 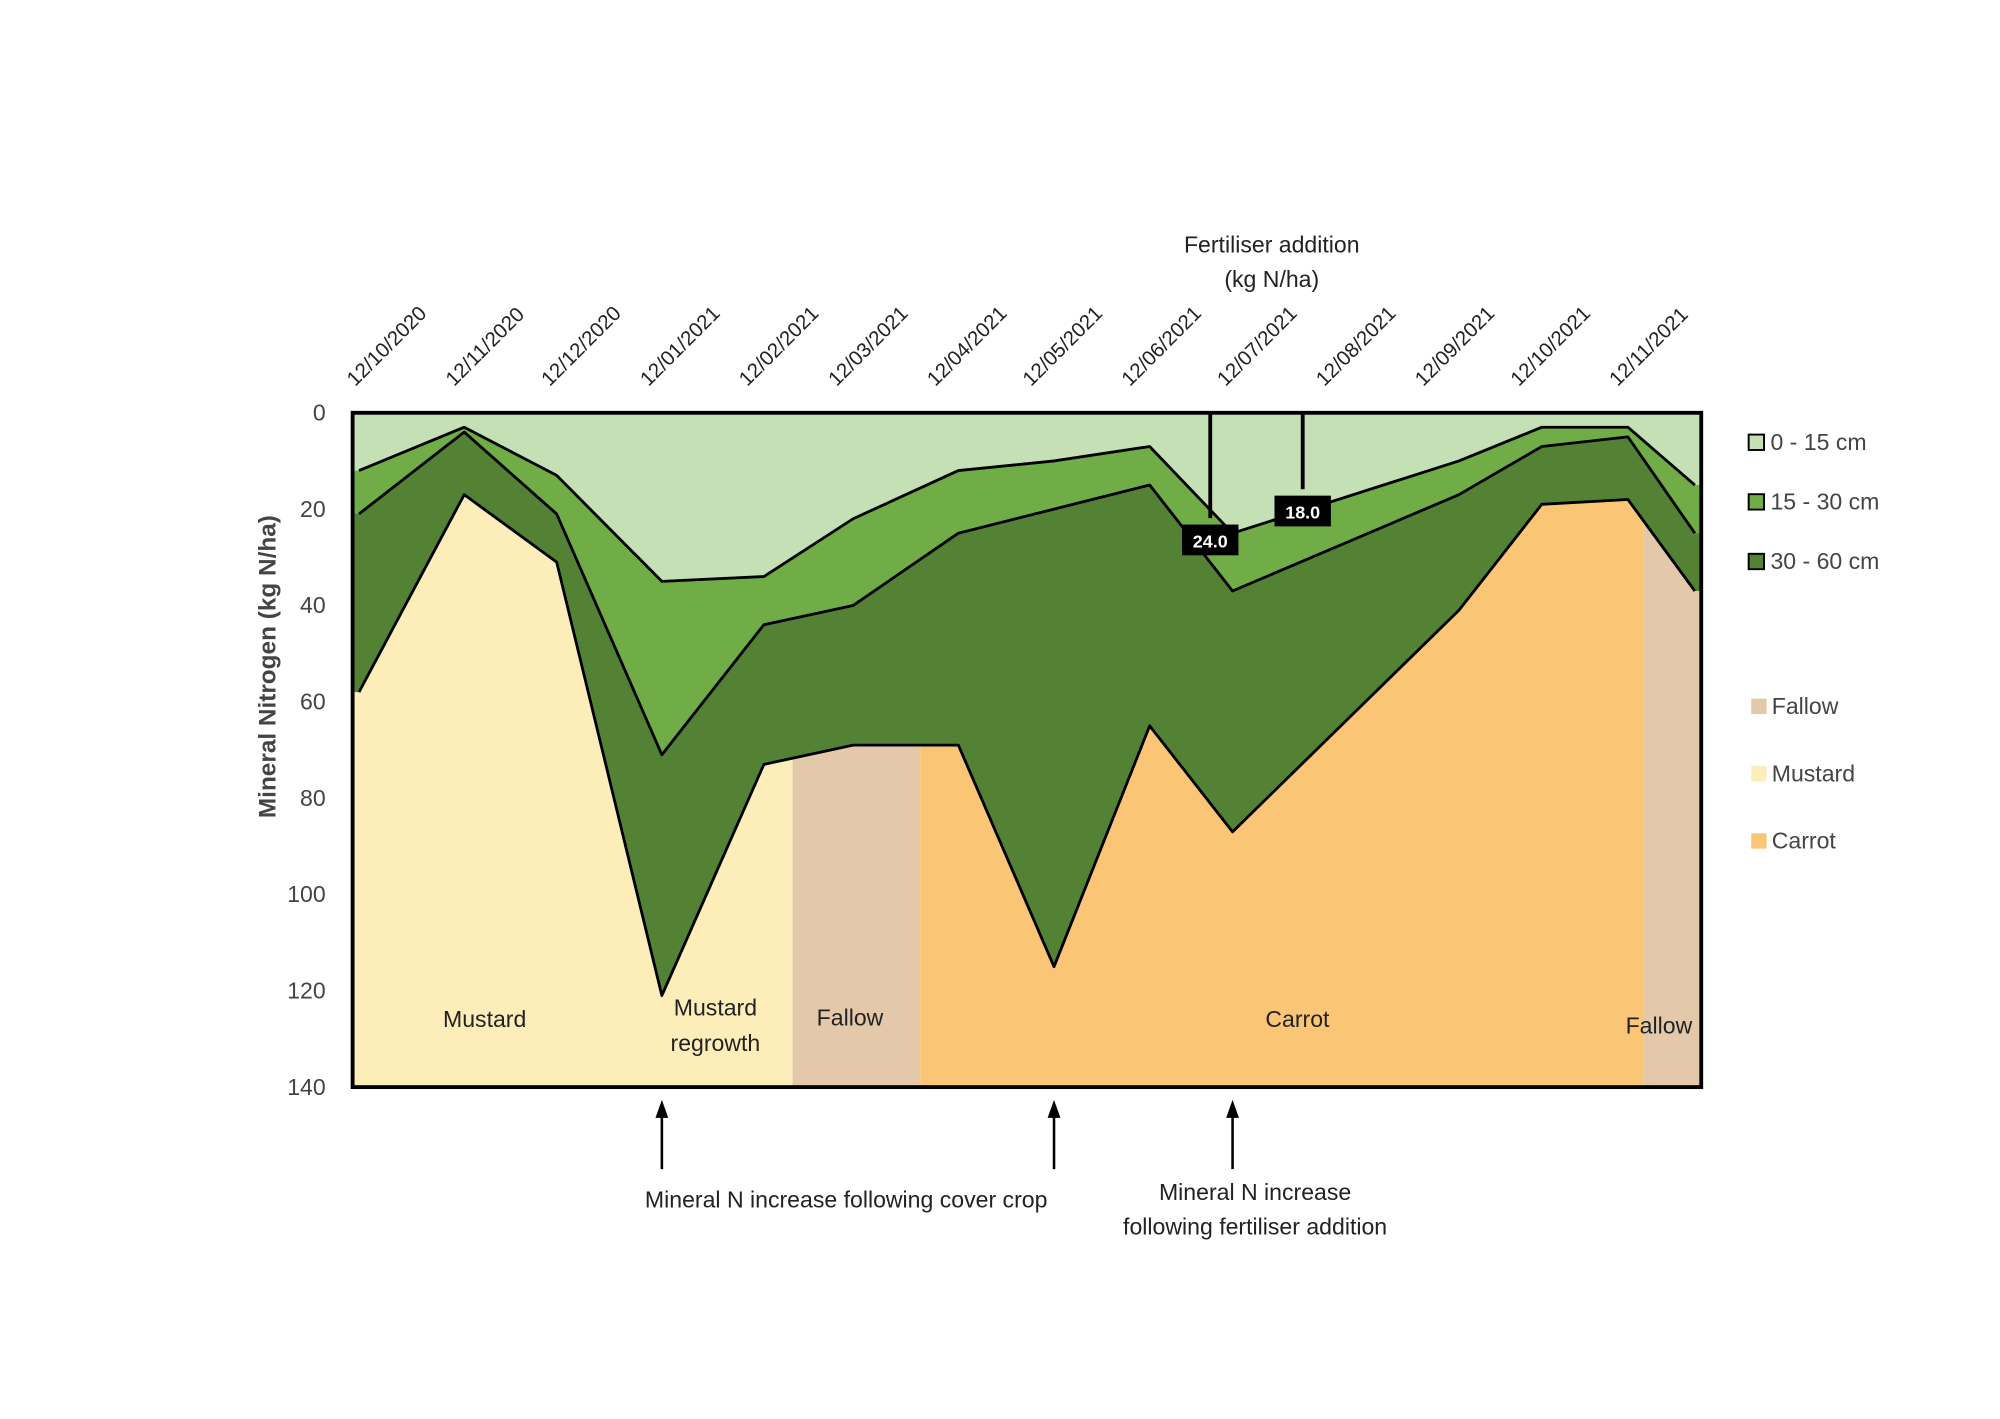 I want to click on y-tick-label: 20, so click(x=313, y=509).